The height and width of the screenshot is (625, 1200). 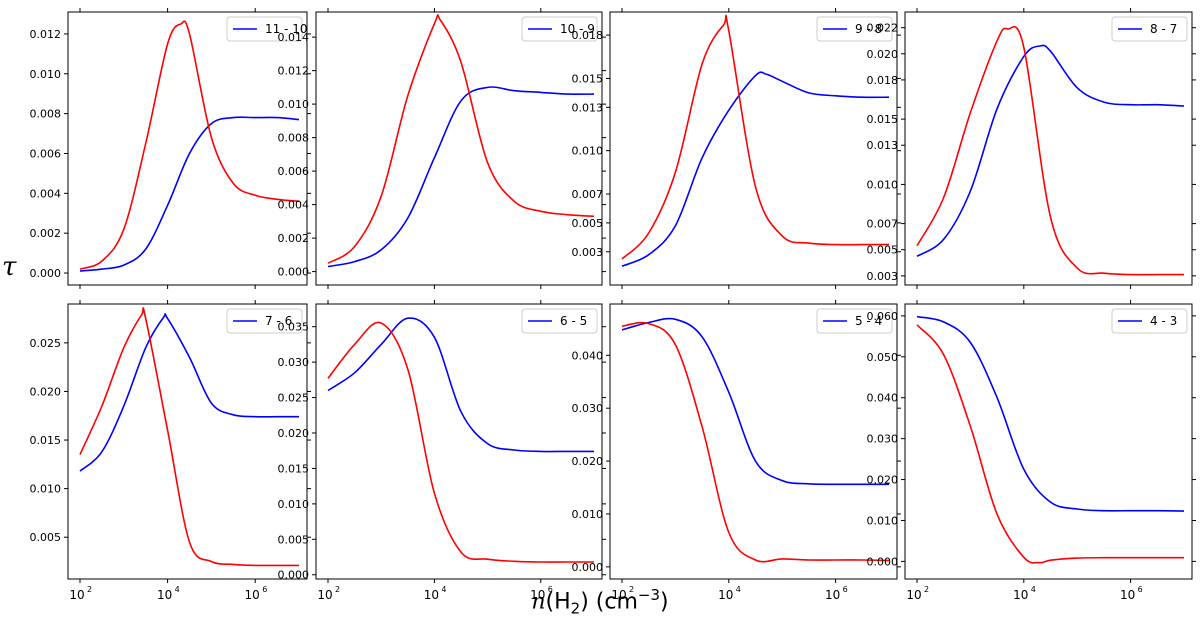 What do you see at coordinates (883, 316) in the screenshot?
I see `y-tick-label: 0.060` at bounding box center [883, 316].